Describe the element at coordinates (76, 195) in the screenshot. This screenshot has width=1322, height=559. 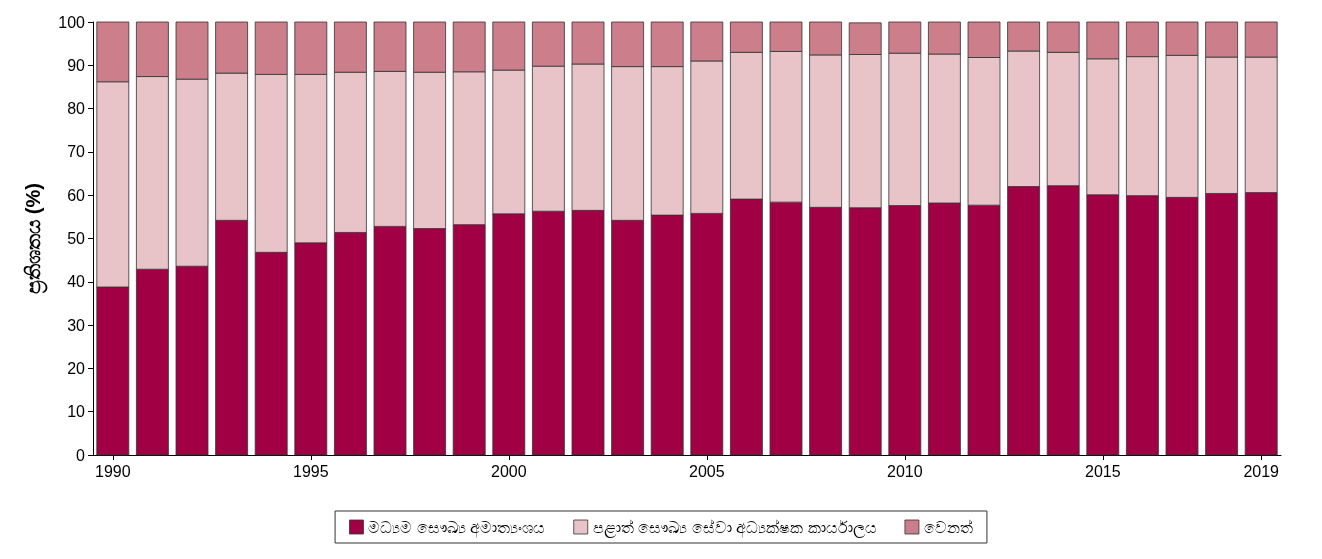
I see `y-tick-label: 60` at that location.